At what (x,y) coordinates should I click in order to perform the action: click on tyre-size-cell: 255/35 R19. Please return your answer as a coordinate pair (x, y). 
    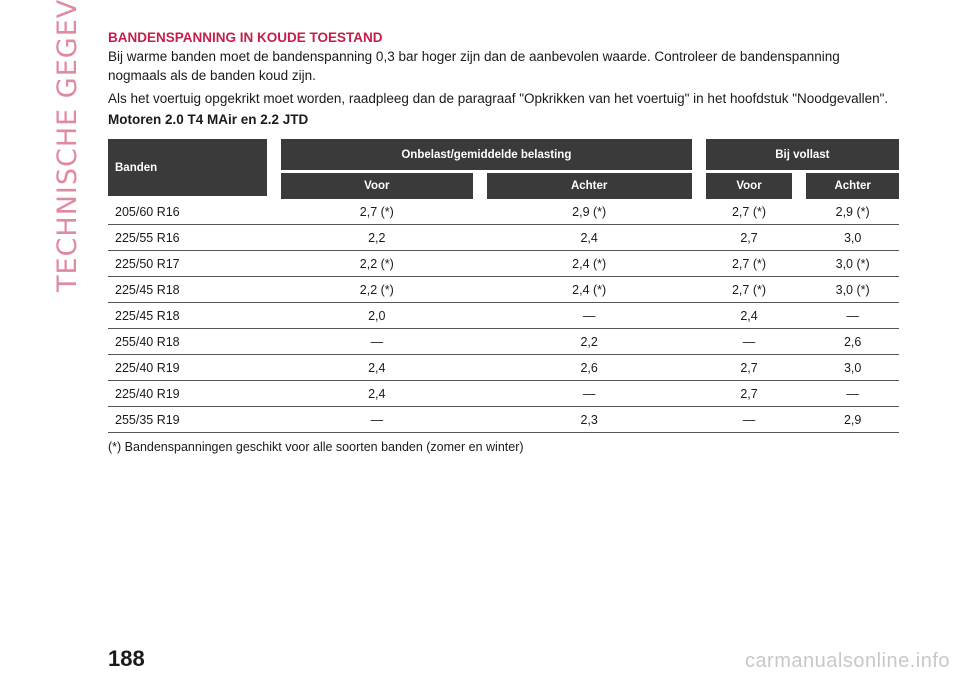
    Looking at the image, I should click on (187, 420).